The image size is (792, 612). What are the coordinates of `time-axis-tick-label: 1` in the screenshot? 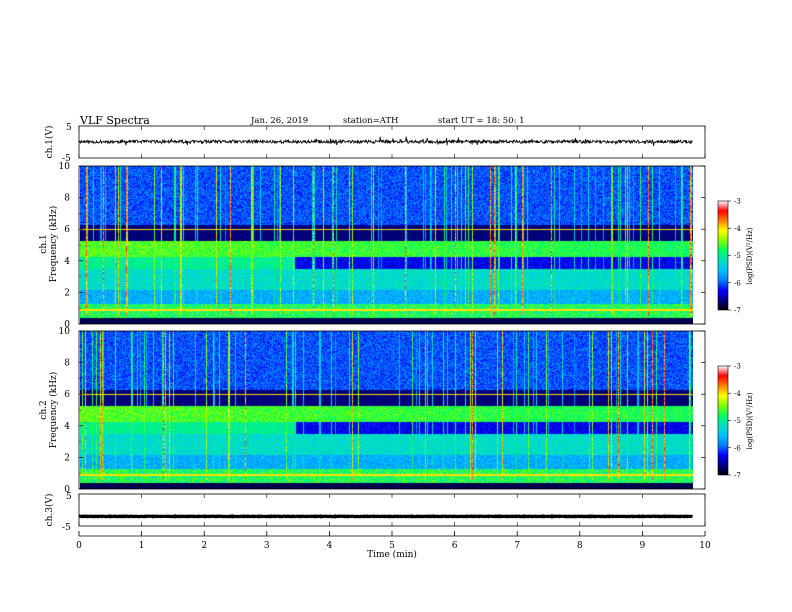 It's located at (142, 546).